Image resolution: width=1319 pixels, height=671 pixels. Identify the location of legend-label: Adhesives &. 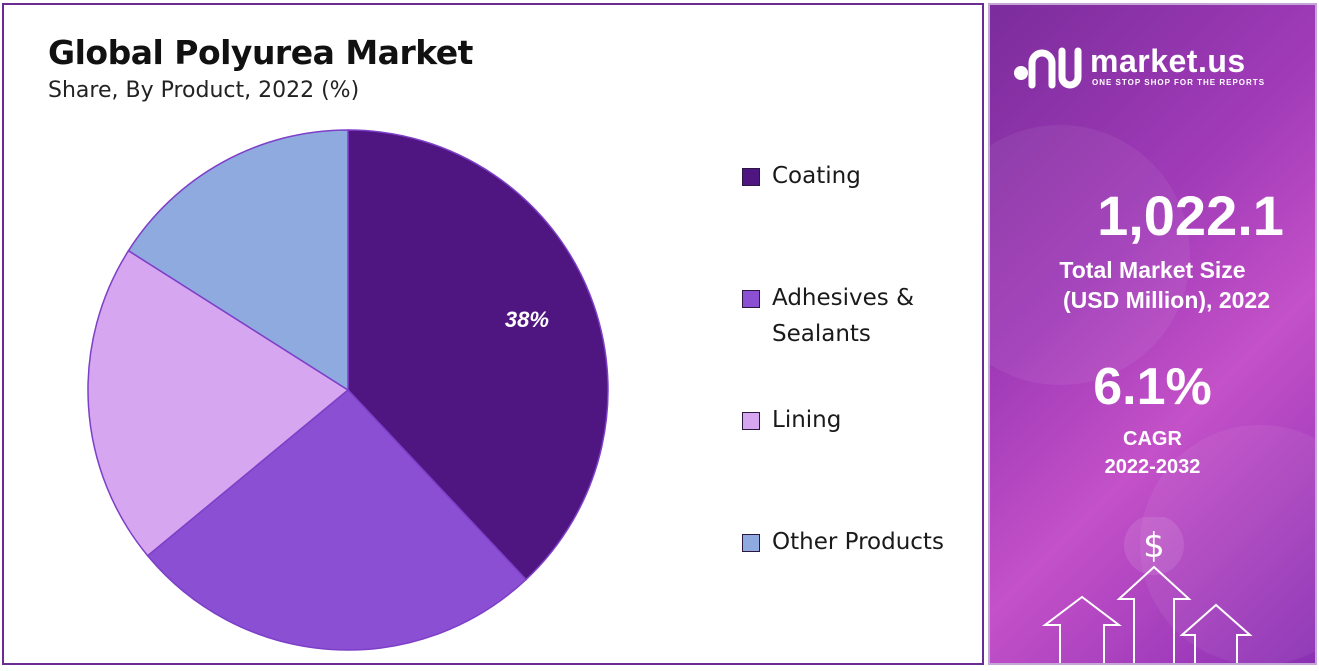
(843, 298).